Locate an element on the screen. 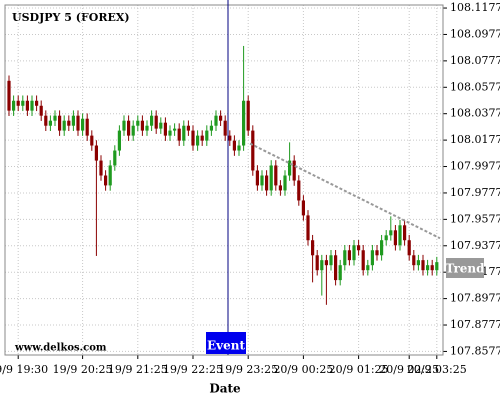 The height and width of the screenshot is (400, 500). x-tick-label: 20/9 02:25 is located at coordinates (409, 369).